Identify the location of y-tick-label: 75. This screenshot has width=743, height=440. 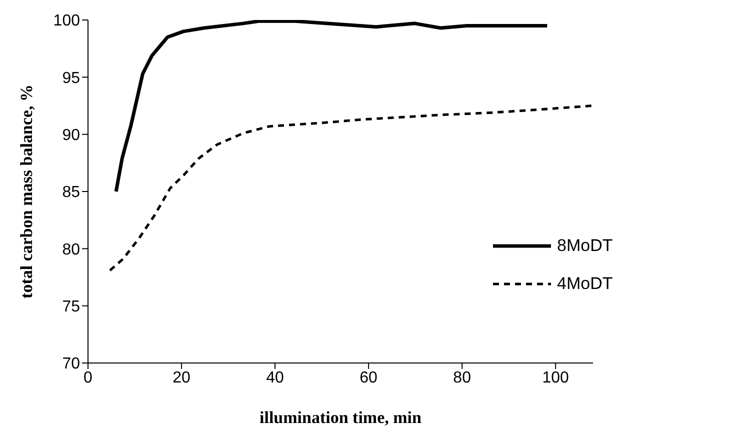
(71, 307).